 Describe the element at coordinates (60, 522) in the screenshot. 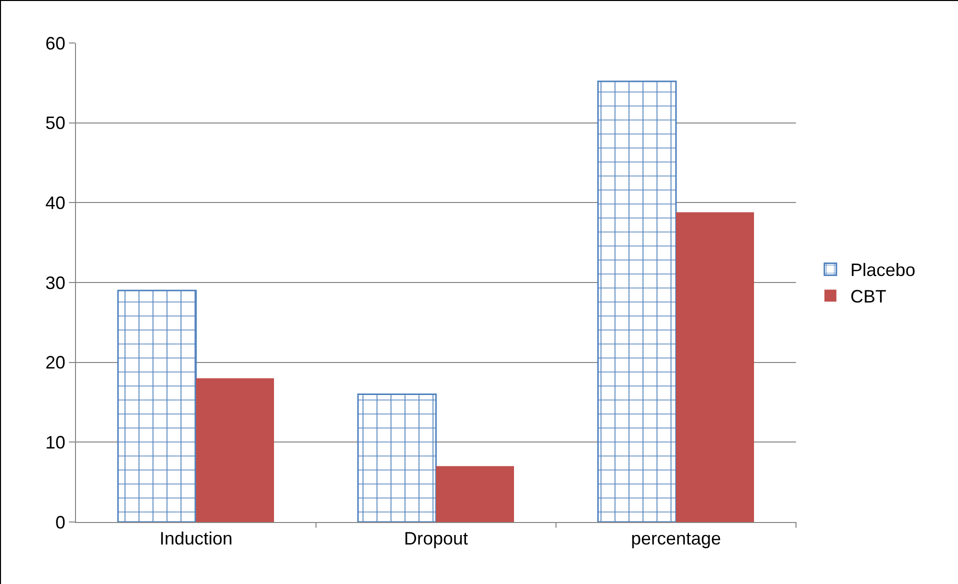

I see `y-tick-label: 0` at that location.